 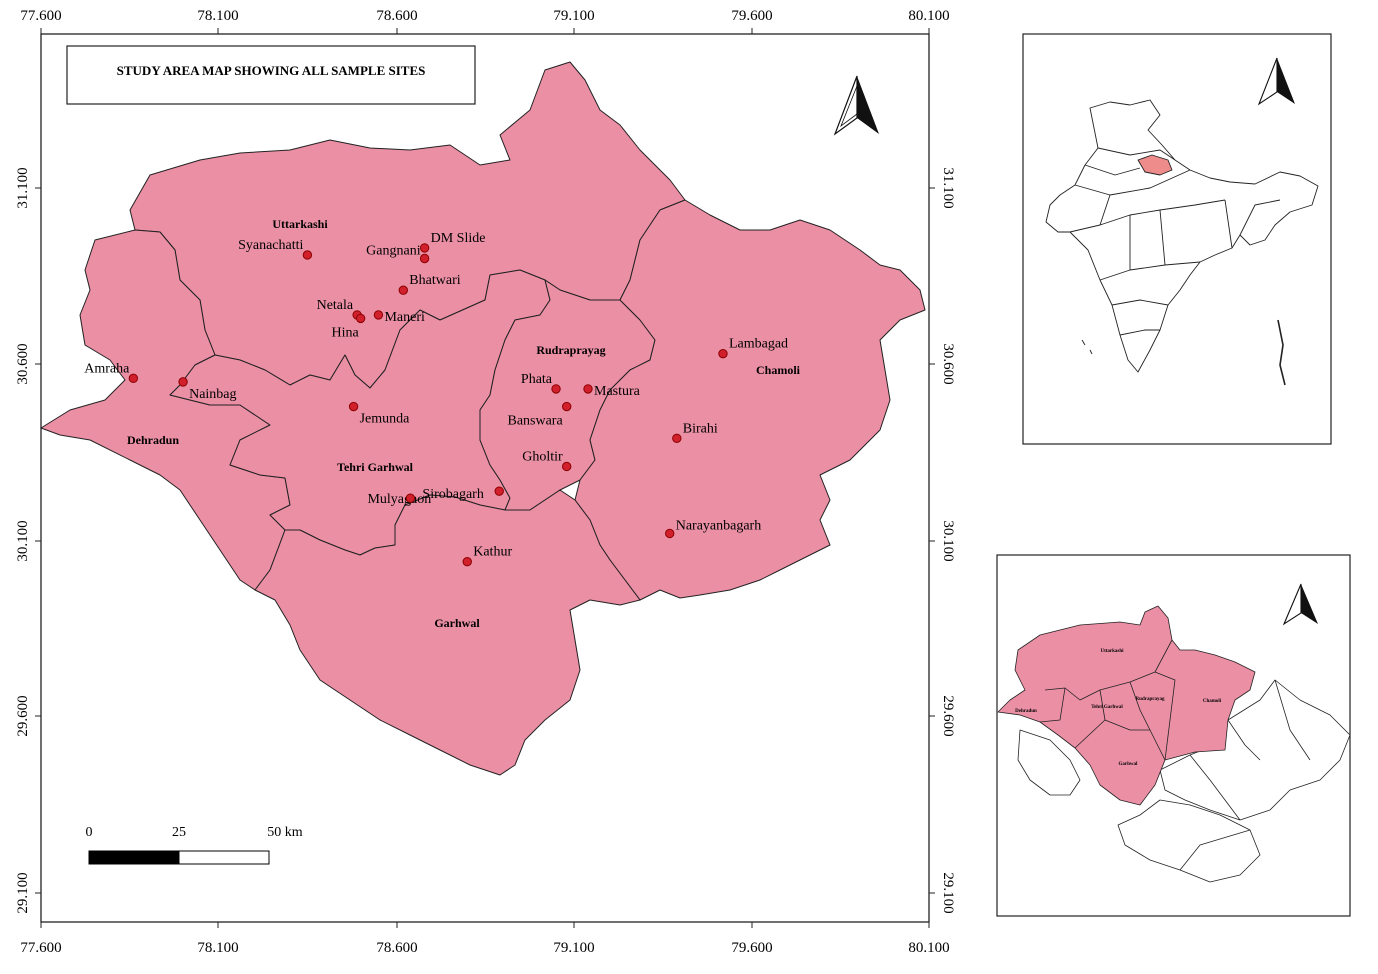 I want to click on y-tick-right-1: 30.600, so click(x=948, y=363).